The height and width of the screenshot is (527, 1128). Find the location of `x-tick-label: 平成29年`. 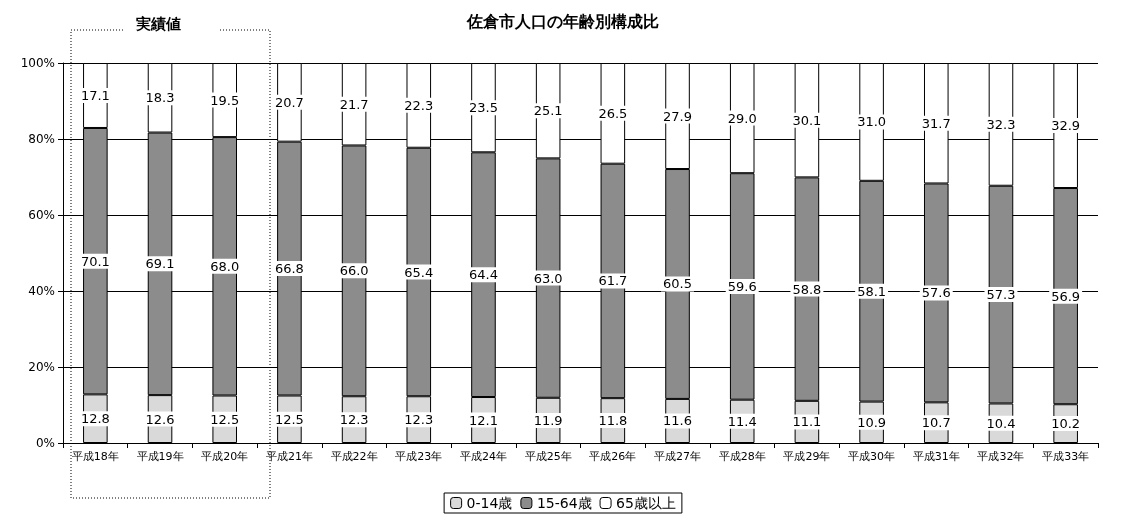

x-tick-label: 平成29年 is located at coordinates (807, 456).